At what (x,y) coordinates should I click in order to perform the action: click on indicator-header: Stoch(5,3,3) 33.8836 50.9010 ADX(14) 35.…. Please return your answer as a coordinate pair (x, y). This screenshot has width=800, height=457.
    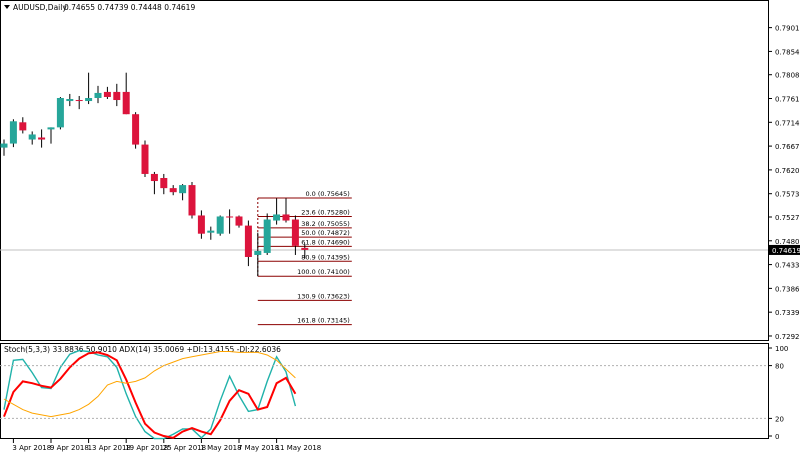
    Looking at the image, I should click on (142, 349).